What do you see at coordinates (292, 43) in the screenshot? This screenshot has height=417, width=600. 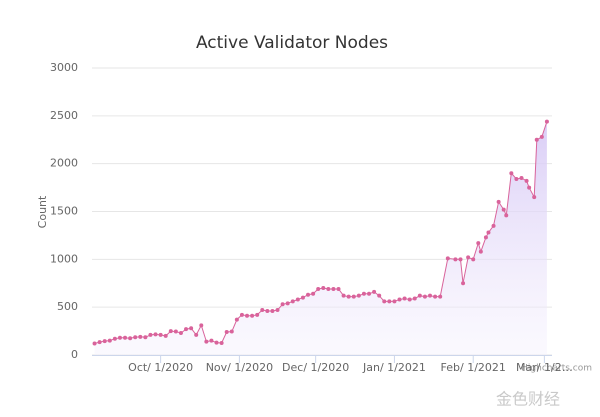 I see `chart-title: Active Validator Nodes` at bounding box center [292, 43].